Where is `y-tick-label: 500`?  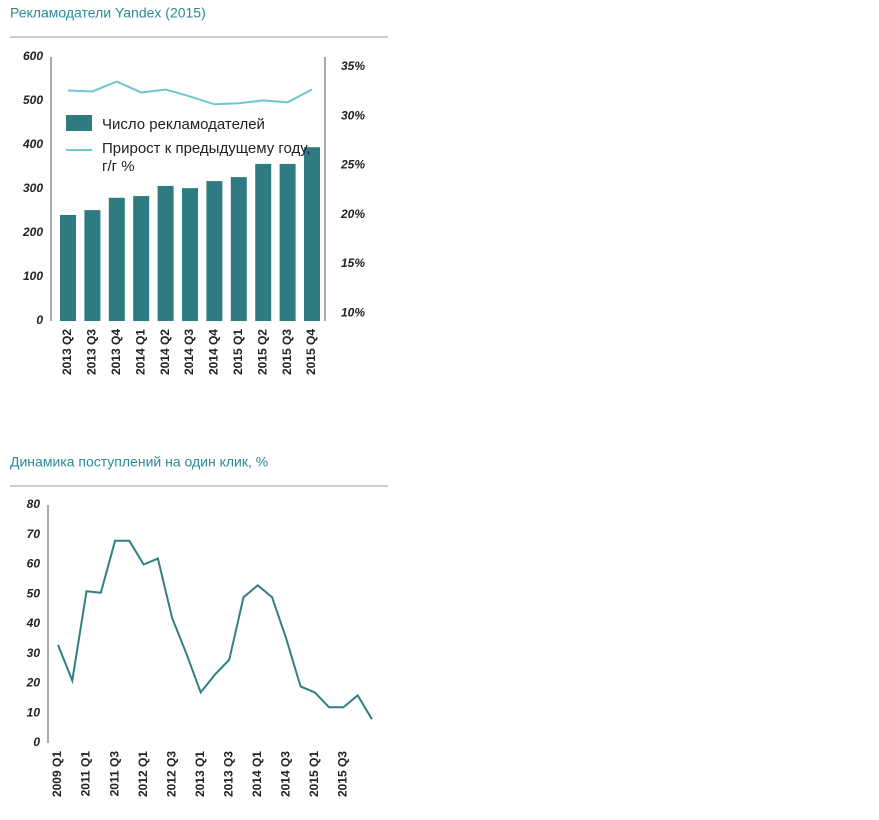 y-tick-label: 500 is located at coordinates (33, 100).